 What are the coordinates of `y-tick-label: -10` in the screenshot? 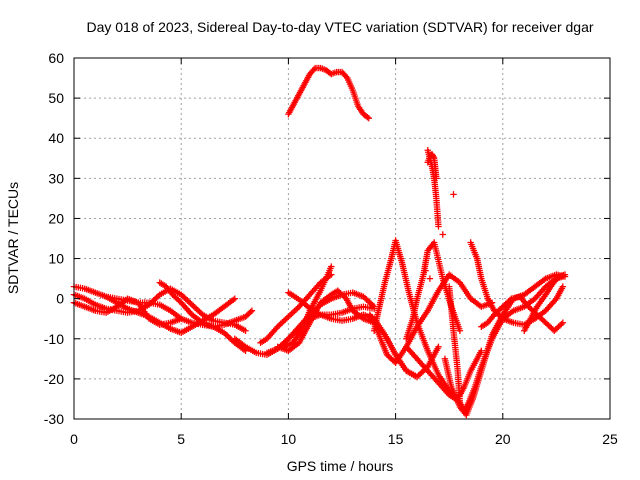 It's located at (54, 339).